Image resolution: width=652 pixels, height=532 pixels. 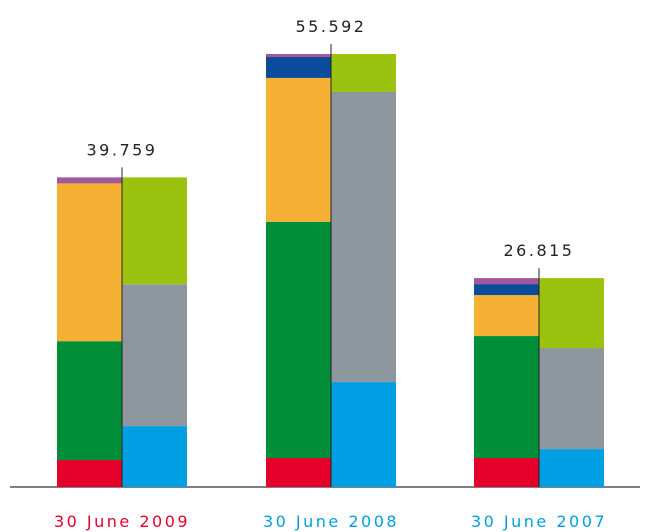 I want to click on category-label: 30 June 2009, so click(x=122, y=521).